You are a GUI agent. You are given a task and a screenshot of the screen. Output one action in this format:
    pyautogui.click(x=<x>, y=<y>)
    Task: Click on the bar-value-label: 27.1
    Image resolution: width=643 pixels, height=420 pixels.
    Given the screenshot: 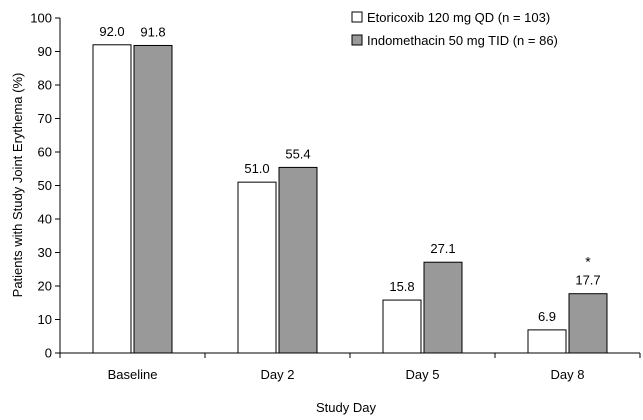 What is the action you would take?
    pyautogui.click(x=442, y=248)
    